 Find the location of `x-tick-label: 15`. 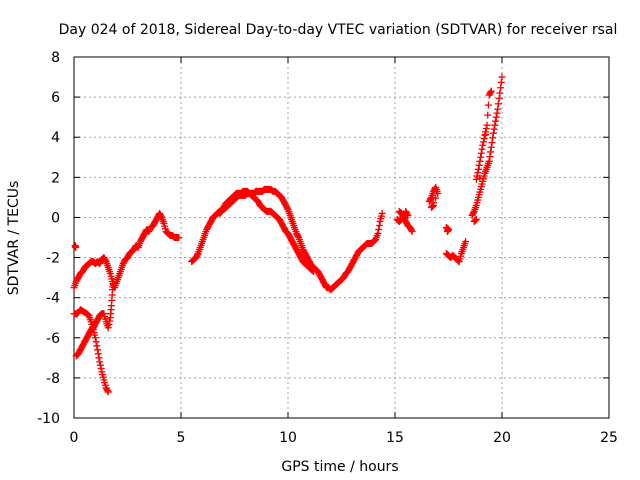

x-tick-label: 15 is located at coordinates (395, 438).